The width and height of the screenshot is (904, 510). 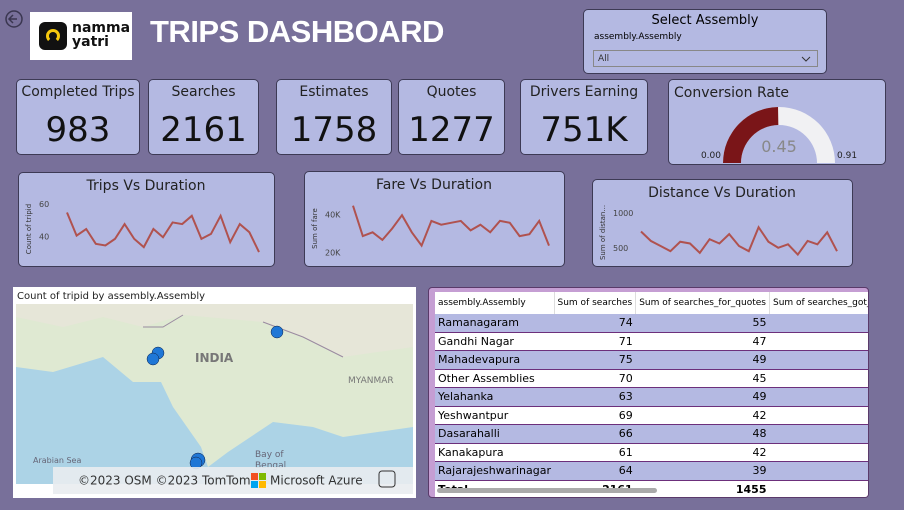 I want to click on y-axis-label: Count of tripid, so click(x=29, y=229).